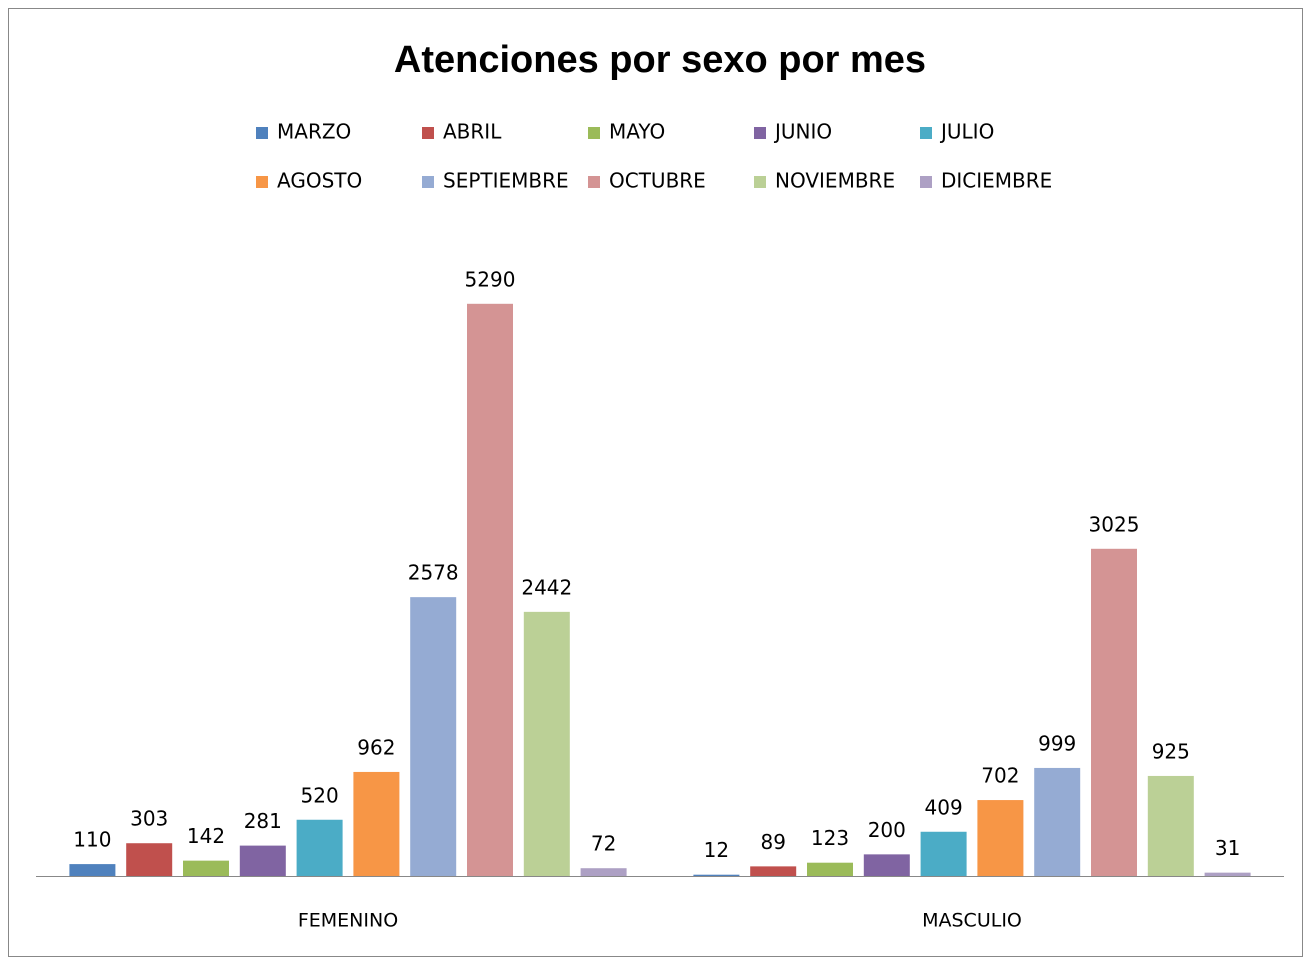  I want to click on data-label: 281, so click(263, 821).